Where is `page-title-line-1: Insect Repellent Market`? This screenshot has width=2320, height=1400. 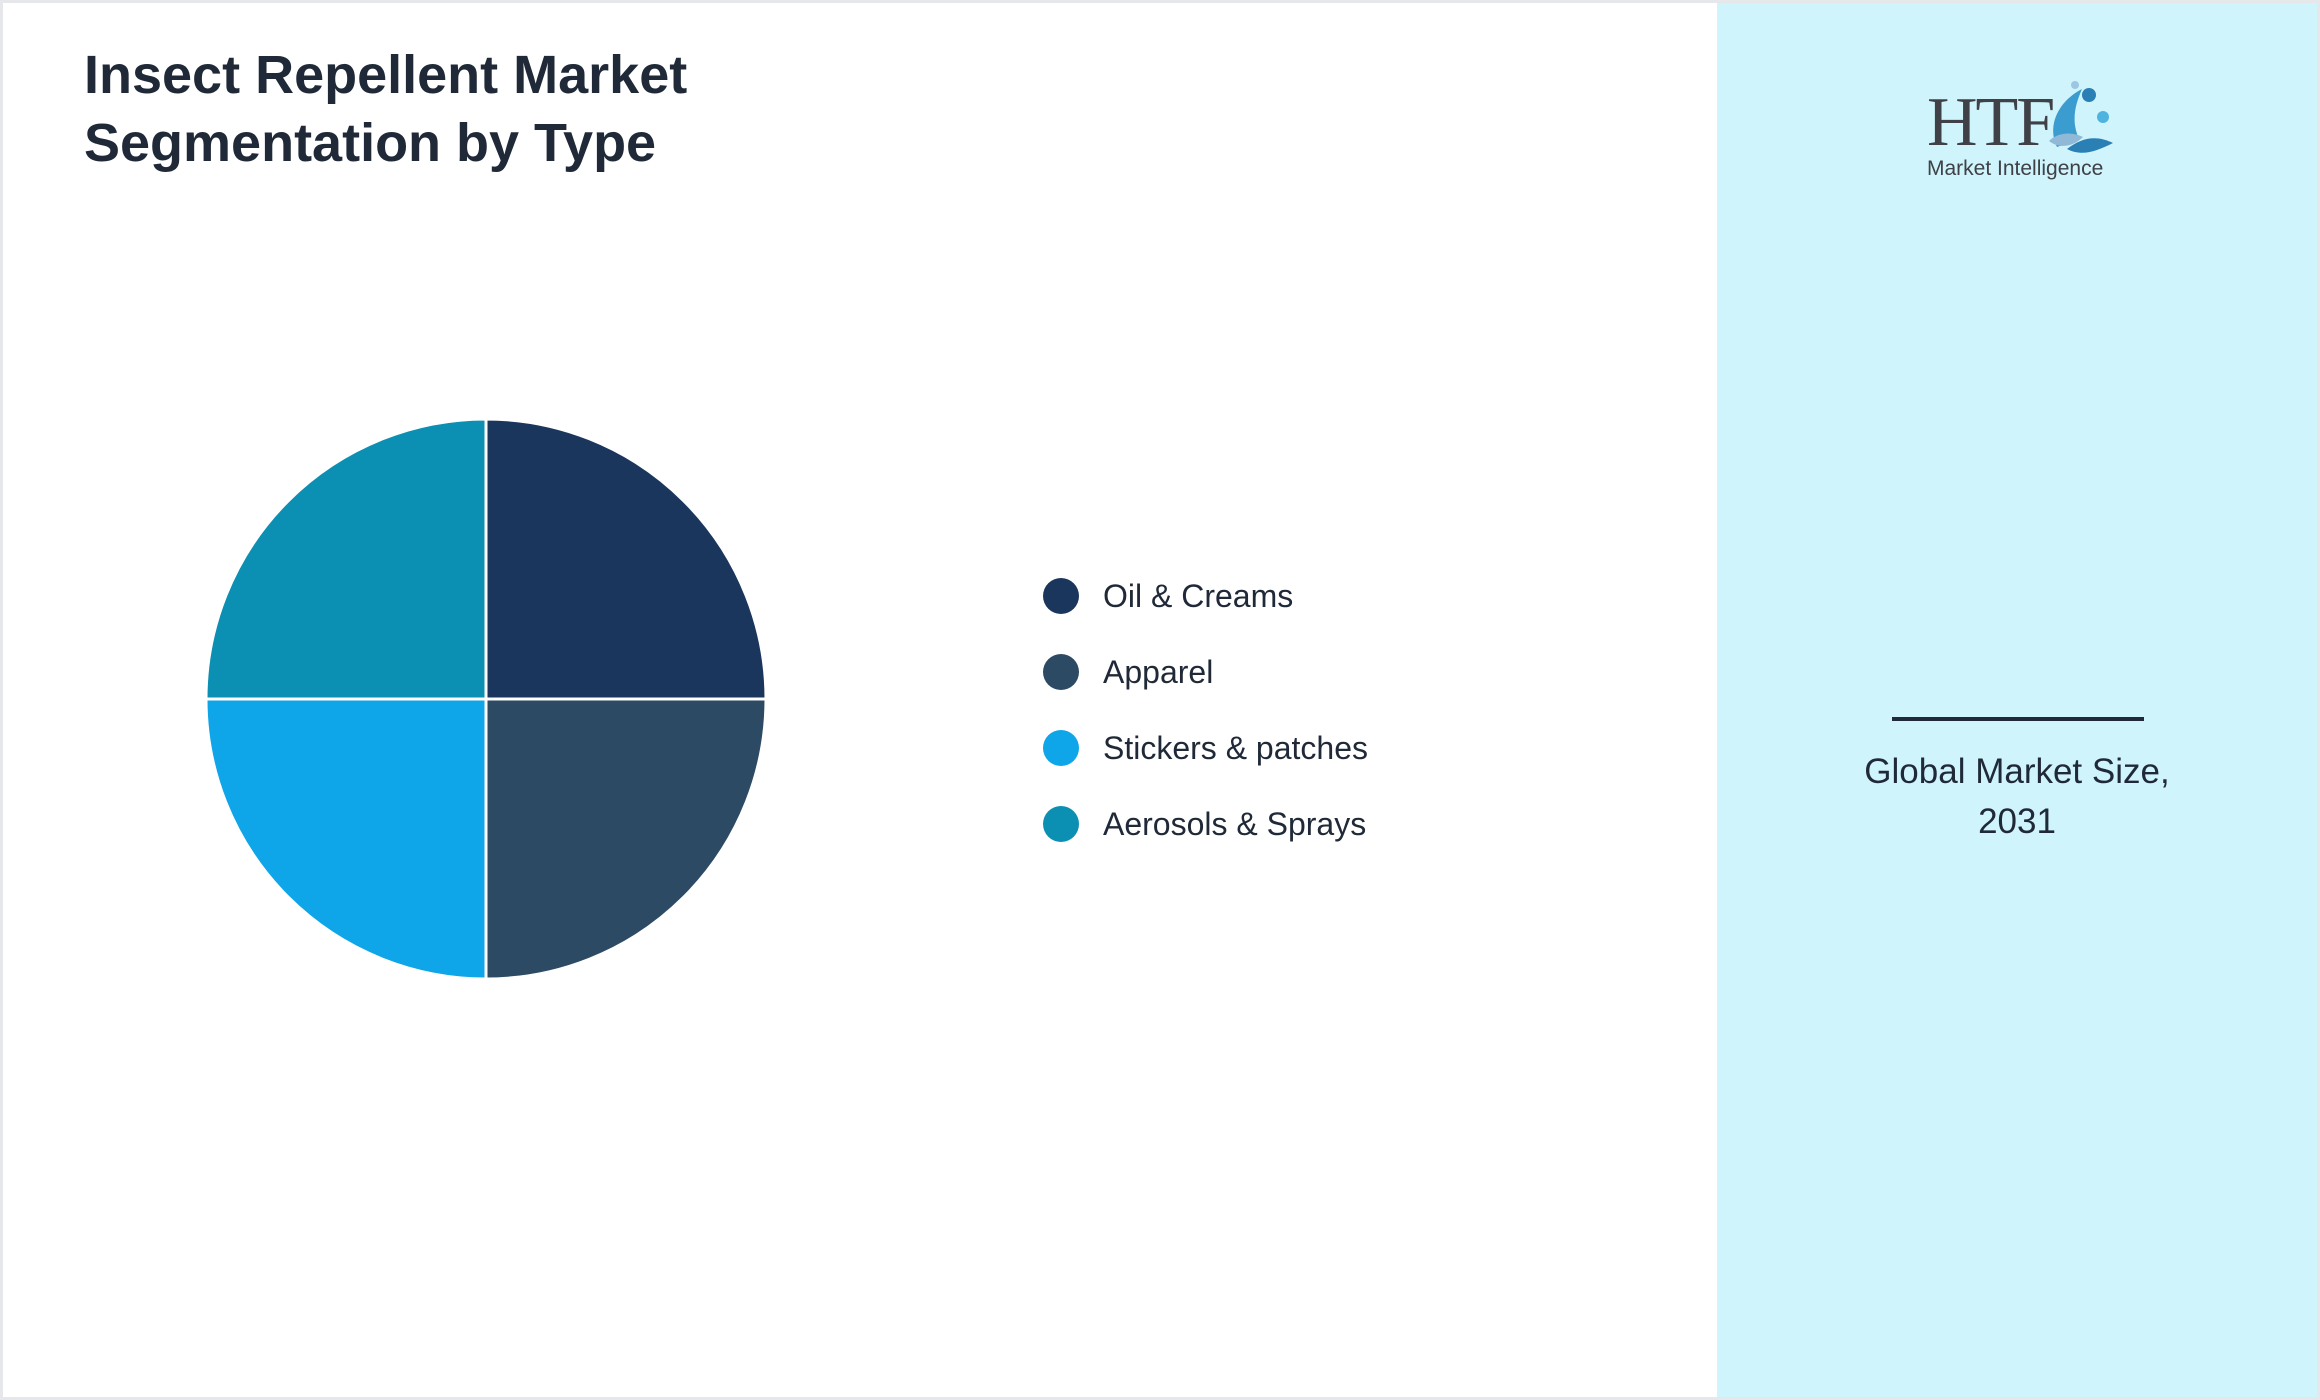 page-title-line-1: Insect Repellent Market is located at coordinates (386, 75).